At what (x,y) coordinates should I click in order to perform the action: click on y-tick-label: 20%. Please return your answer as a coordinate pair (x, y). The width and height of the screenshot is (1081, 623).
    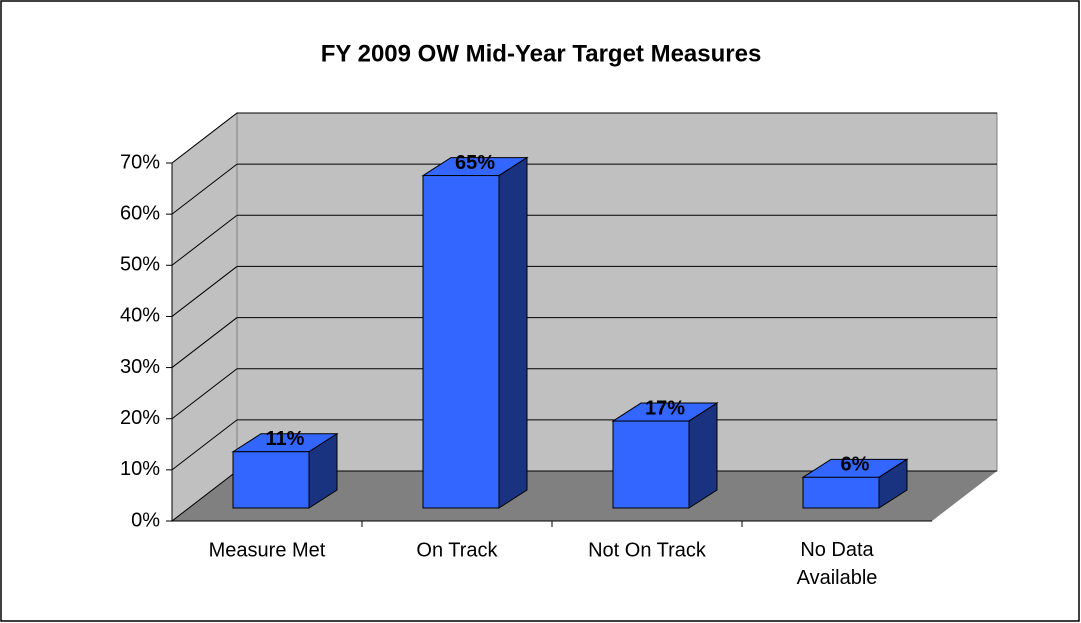
    Looking at the image, I should click on (140, 418).